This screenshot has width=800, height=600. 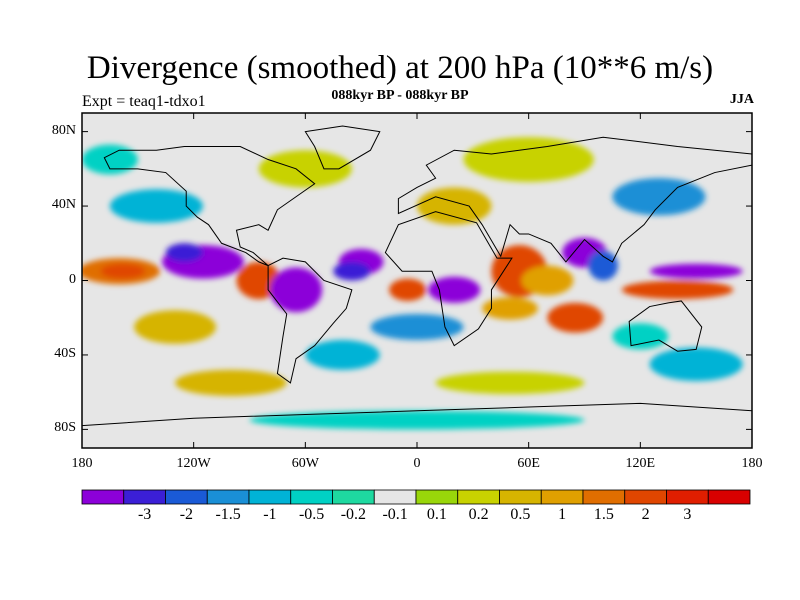 What do you see at coordinates (741, 99) in the screenshot?
I see `season-label: JJA` at bounding box center [741, 99].